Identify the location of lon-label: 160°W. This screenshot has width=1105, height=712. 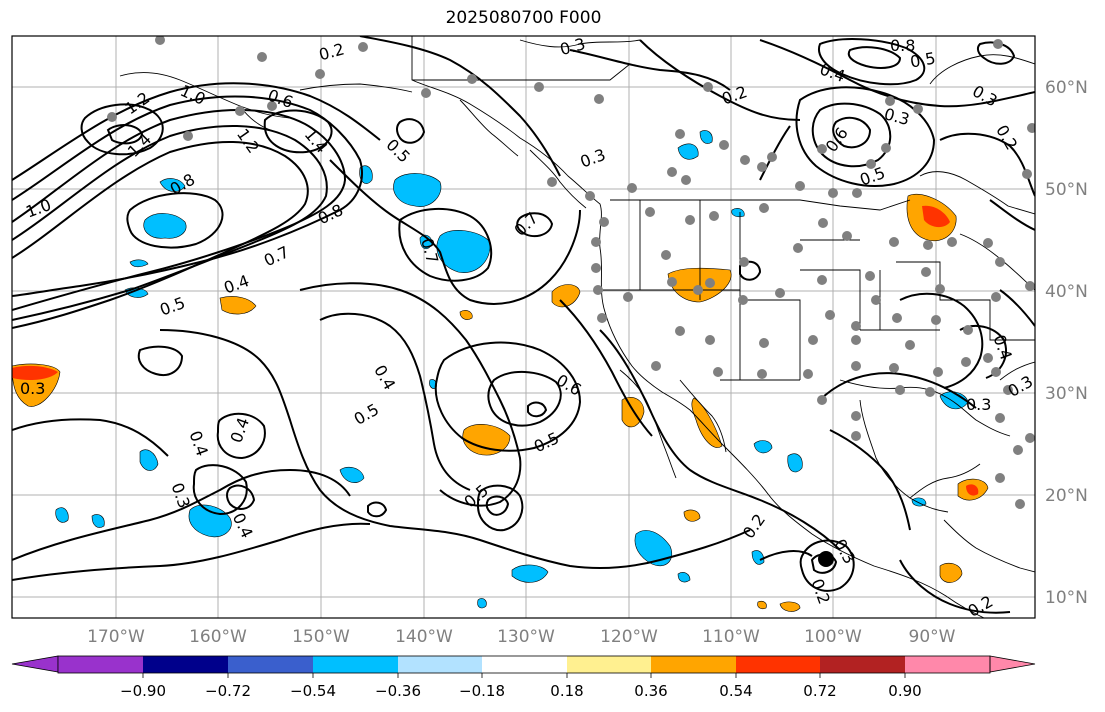
(218, 637).